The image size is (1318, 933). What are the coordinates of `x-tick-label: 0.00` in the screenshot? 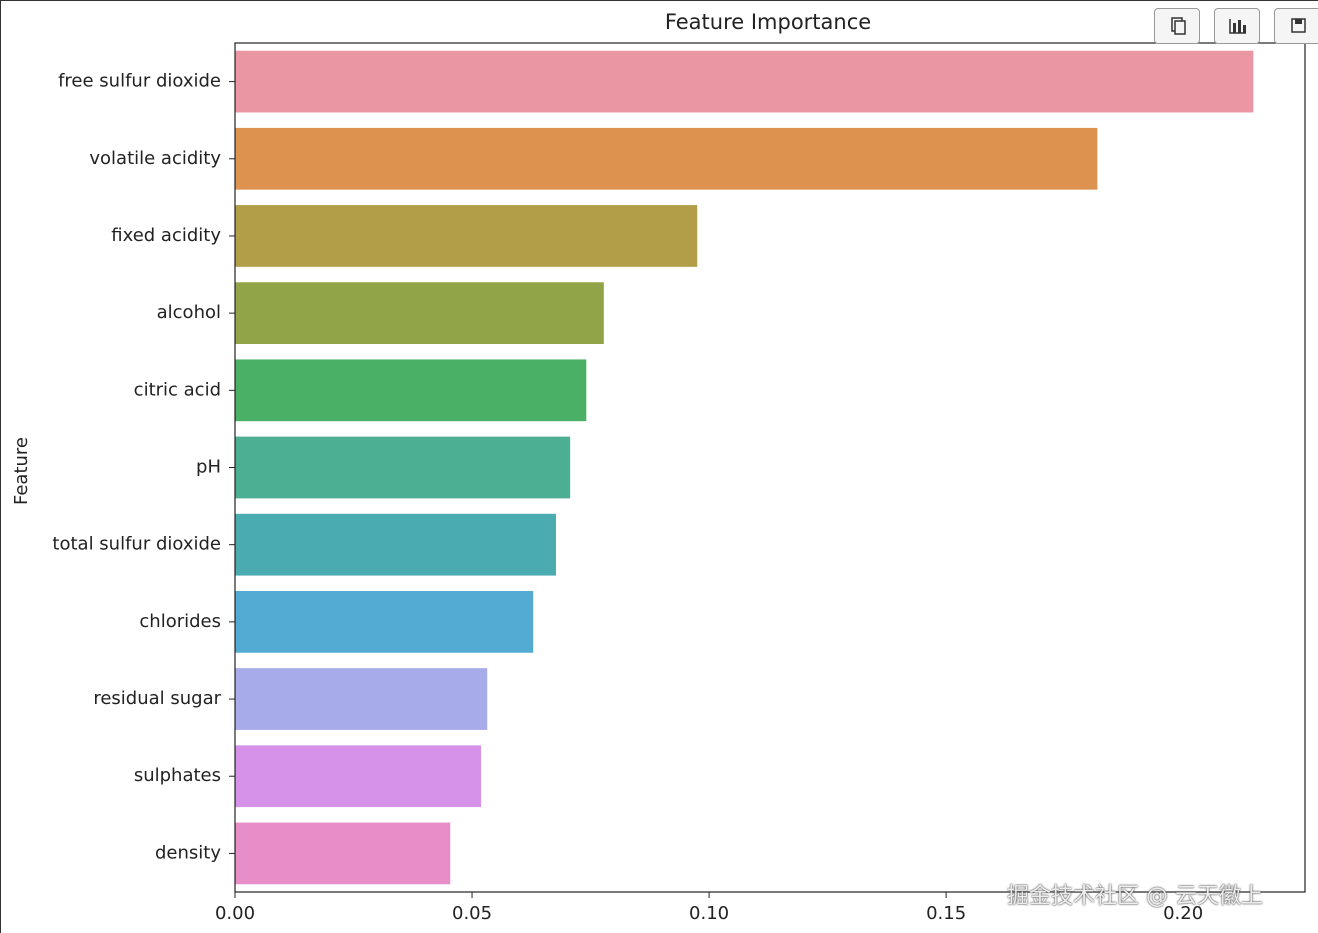 It's located at (235, 913).